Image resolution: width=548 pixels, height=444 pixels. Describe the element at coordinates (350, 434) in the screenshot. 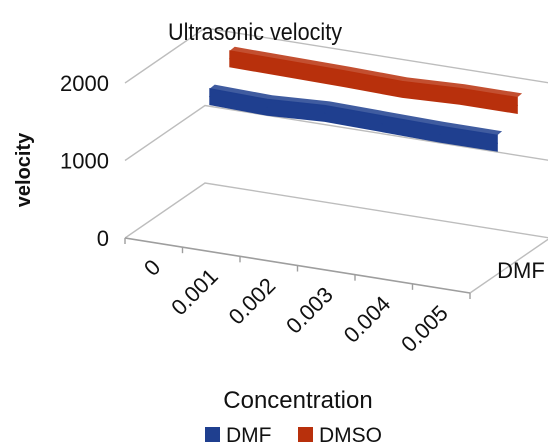

I see `legend-label-dmso: DMSO` at that location.